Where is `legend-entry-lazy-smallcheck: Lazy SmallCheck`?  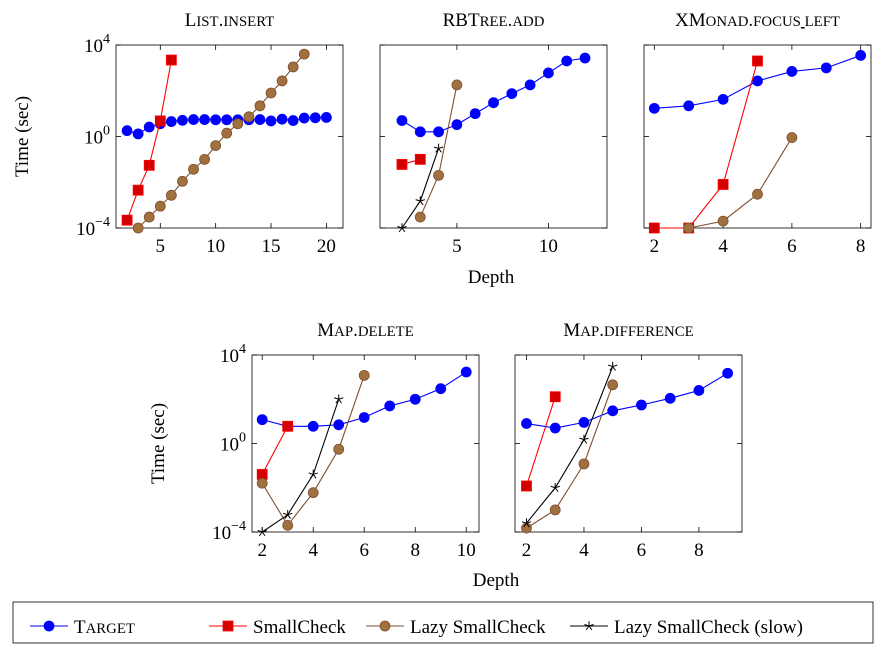 legend-entry-lazy-smallcheck: Lazy SmallCheck is located at coordinates (456, 627).